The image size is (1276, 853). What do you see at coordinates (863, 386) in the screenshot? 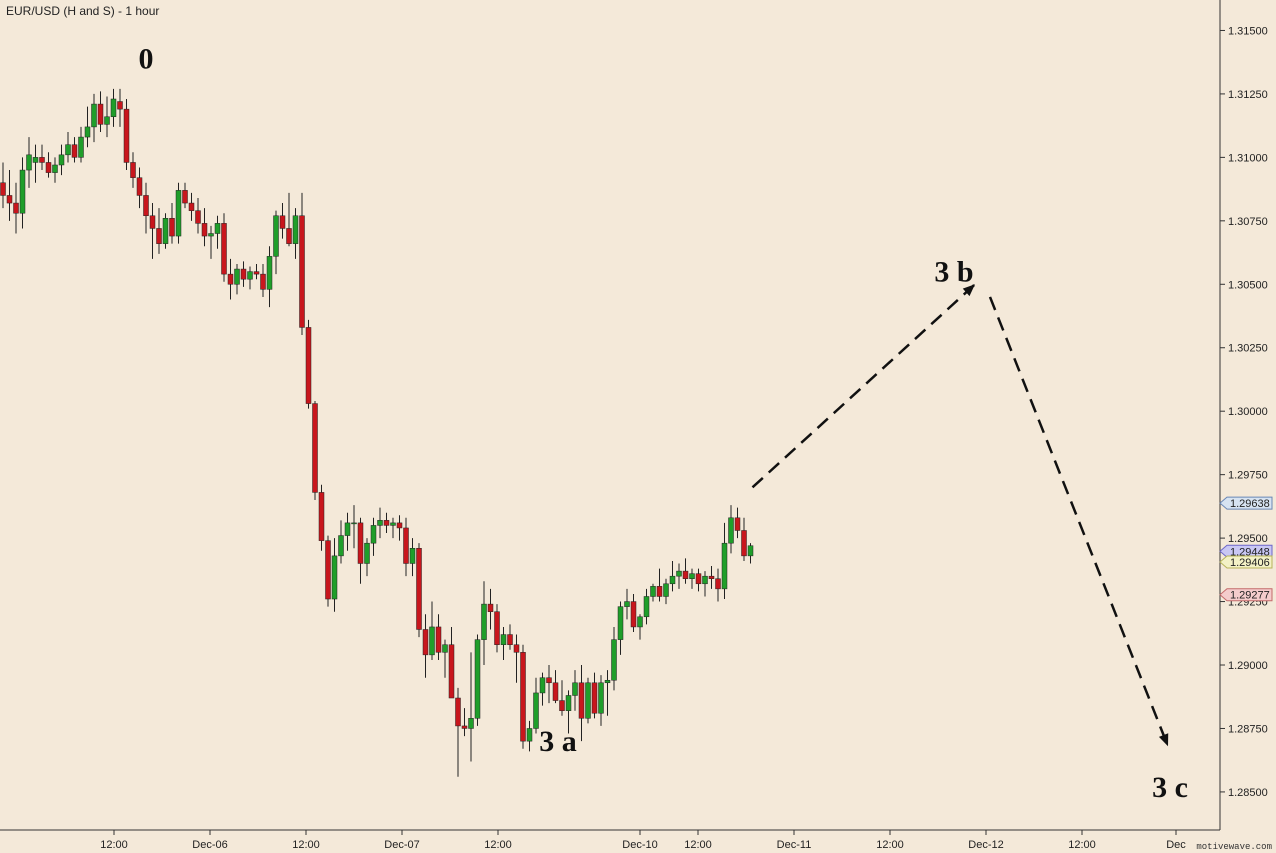
I see `projection-line` at bounding box center [863, 386].